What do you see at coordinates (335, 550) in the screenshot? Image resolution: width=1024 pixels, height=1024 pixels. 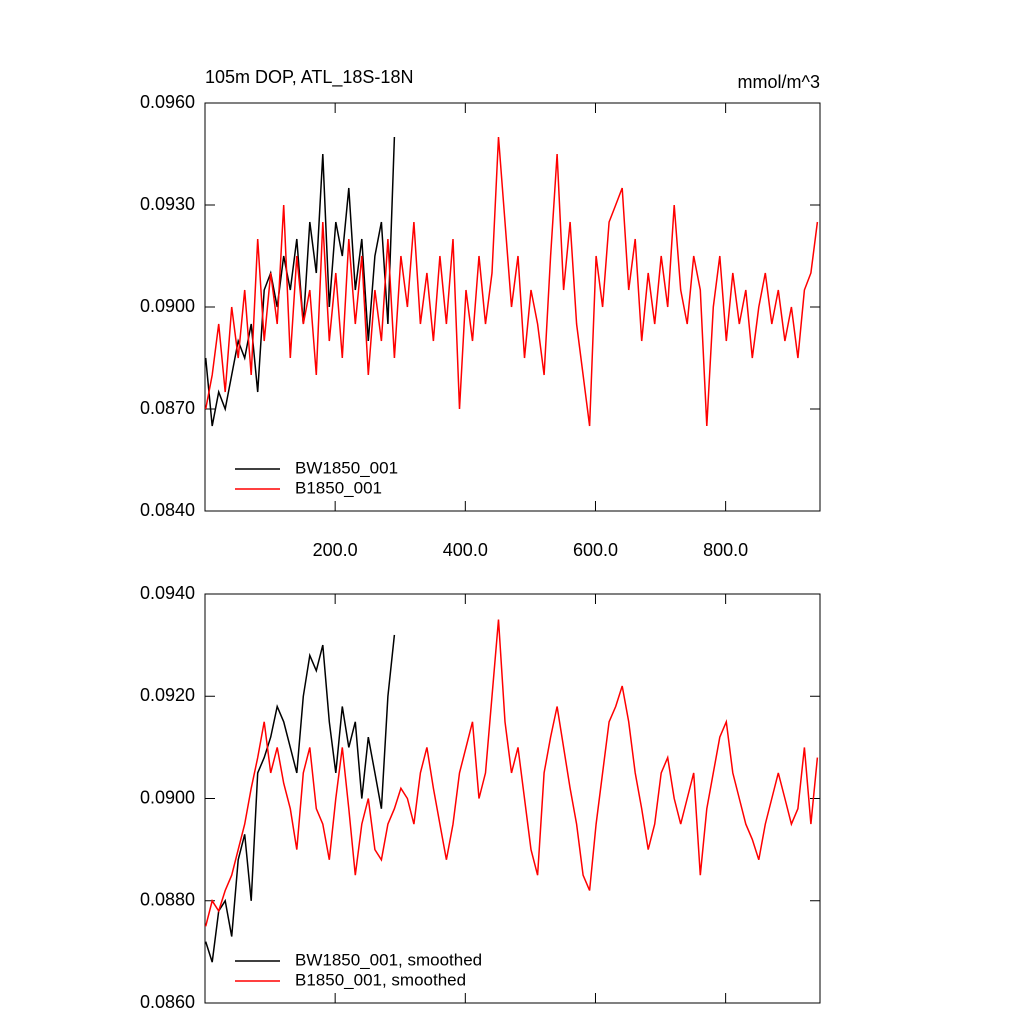 I see `x-tick-label: 200.0` at bounding box center [335, 550].